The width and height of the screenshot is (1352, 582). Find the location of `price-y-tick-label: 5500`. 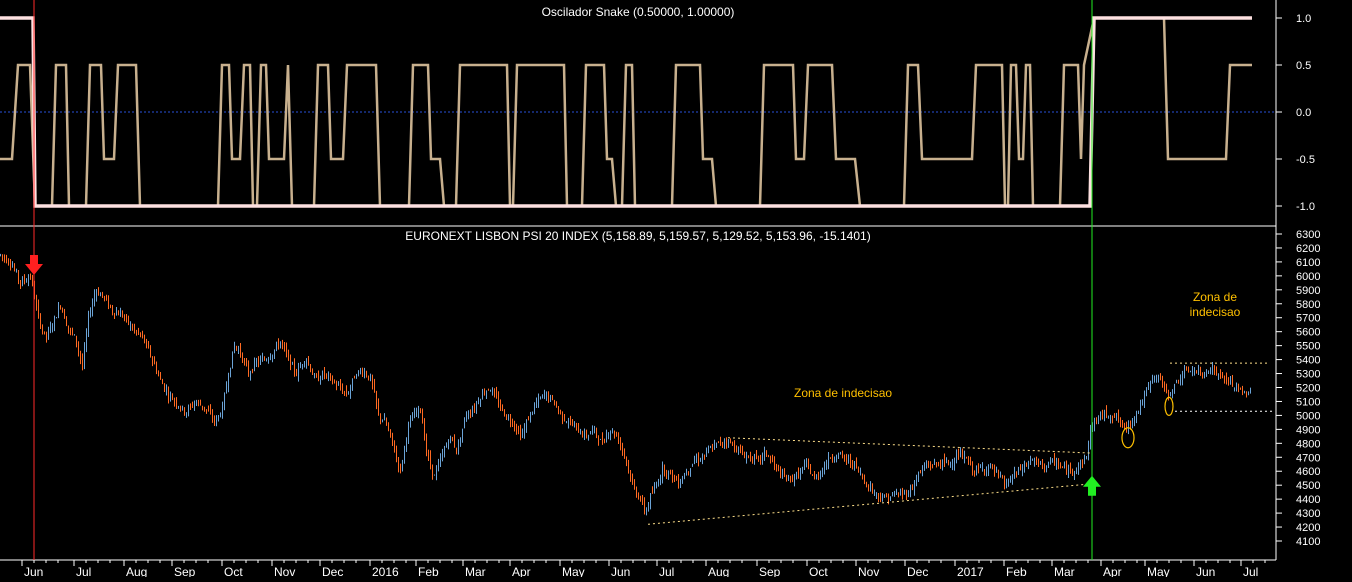

price-y-tick-label: 5500 is located at coordinates (1308, 347).